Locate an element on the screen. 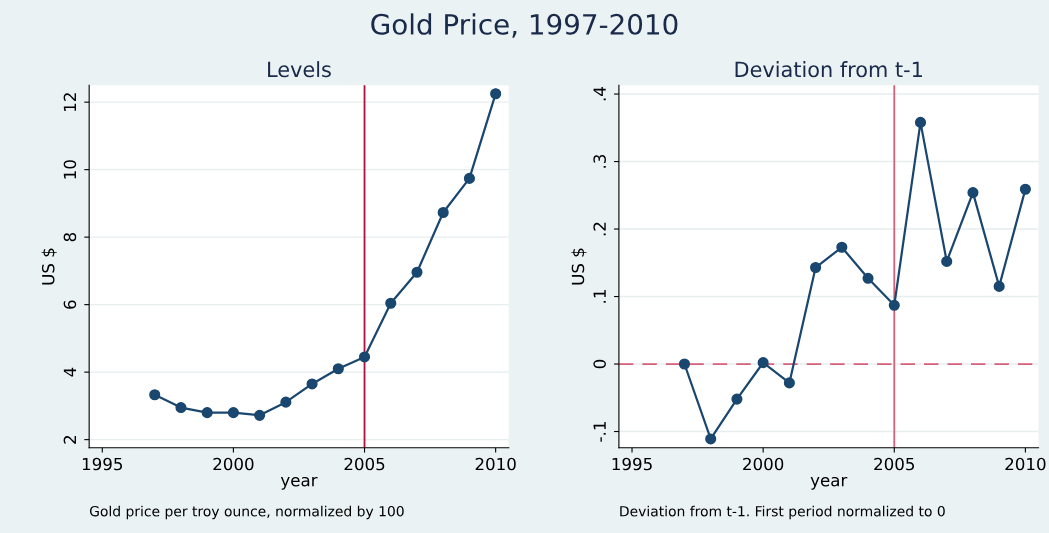  chart-title: Levels is located at coordinates (299, 69).